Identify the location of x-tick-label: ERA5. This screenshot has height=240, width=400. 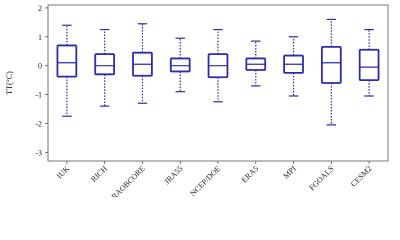
(250, 174).